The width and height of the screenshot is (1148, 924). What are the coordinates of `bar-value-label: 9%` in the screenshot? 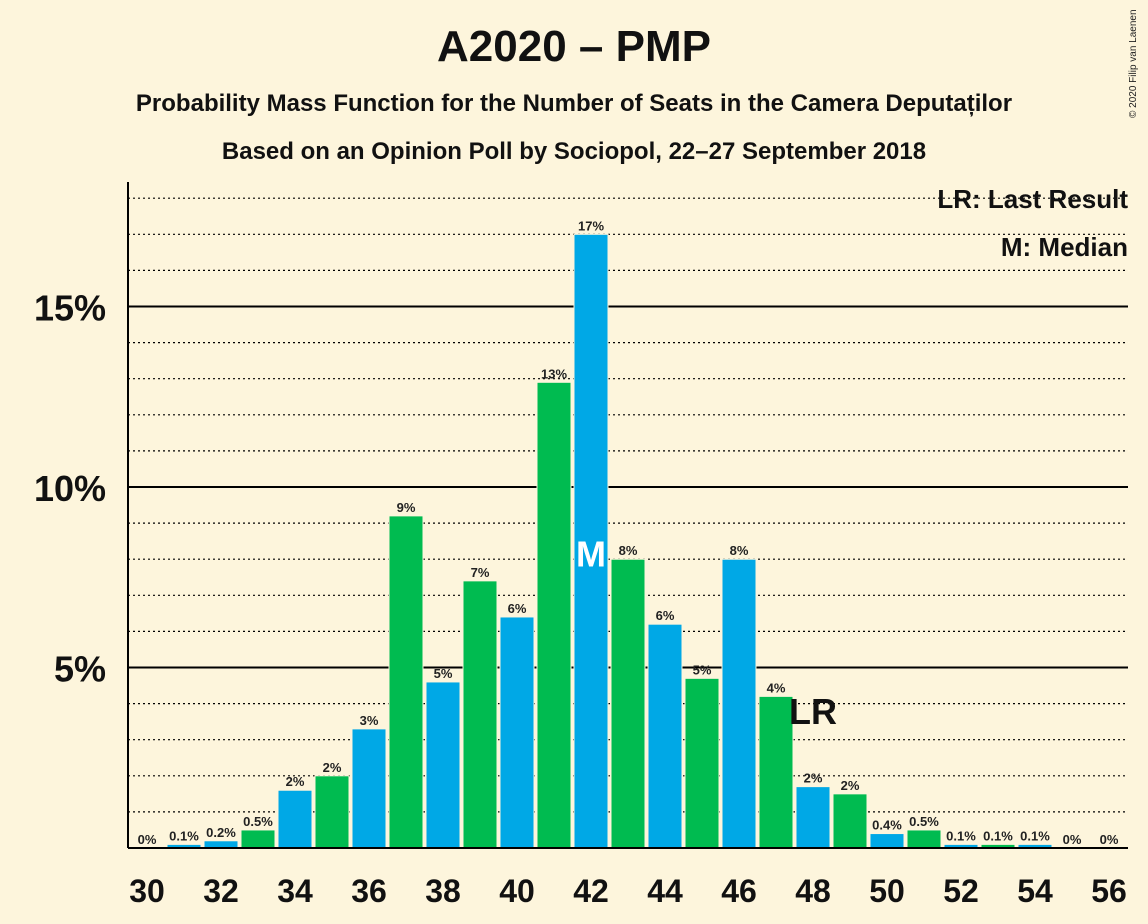 It's located at (406, 507).